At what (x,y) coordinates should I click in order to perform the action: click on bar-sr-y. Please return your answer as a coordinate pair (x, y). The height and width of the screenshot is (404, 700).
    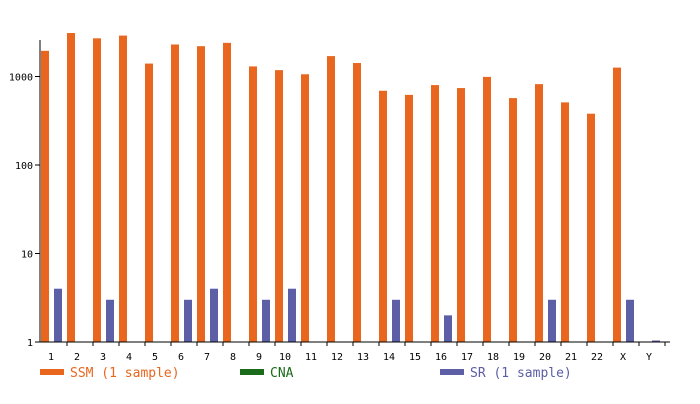
    Looking at the image, I should click on (656, 341).